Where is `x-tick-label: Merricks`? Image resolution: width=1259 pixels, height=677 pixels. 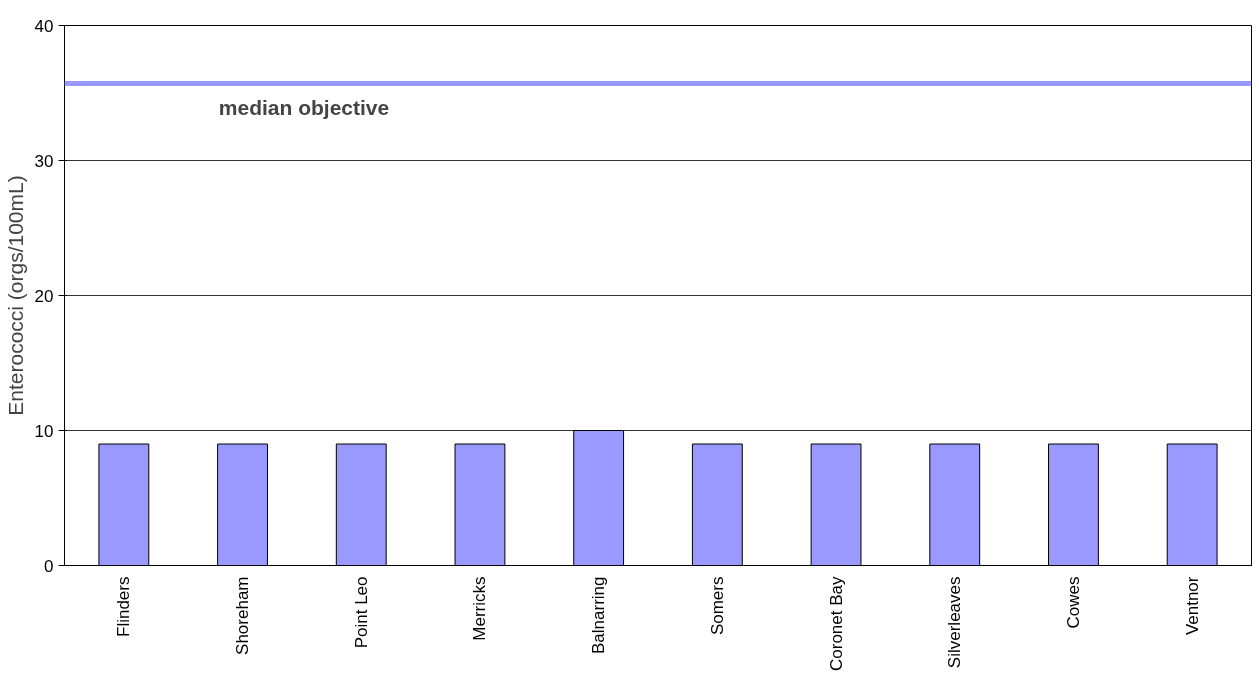 x-tick-label: Merricks is located at coordinates (480, 608).